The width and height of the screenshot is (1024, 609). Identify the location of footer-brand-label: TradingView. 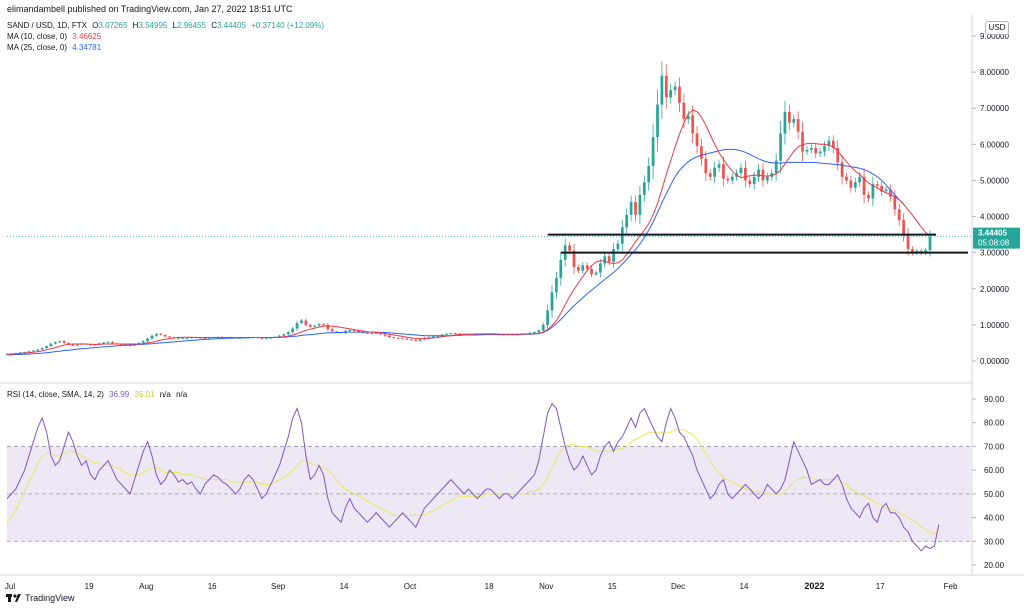
(50, 598).